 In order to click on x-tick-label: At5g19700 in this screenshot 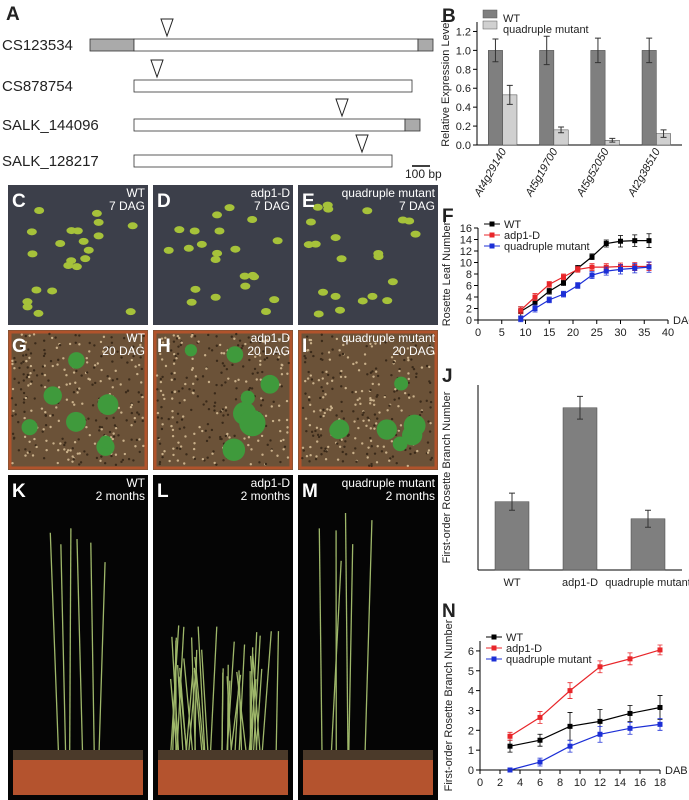, I will do `click(542, 173)`.